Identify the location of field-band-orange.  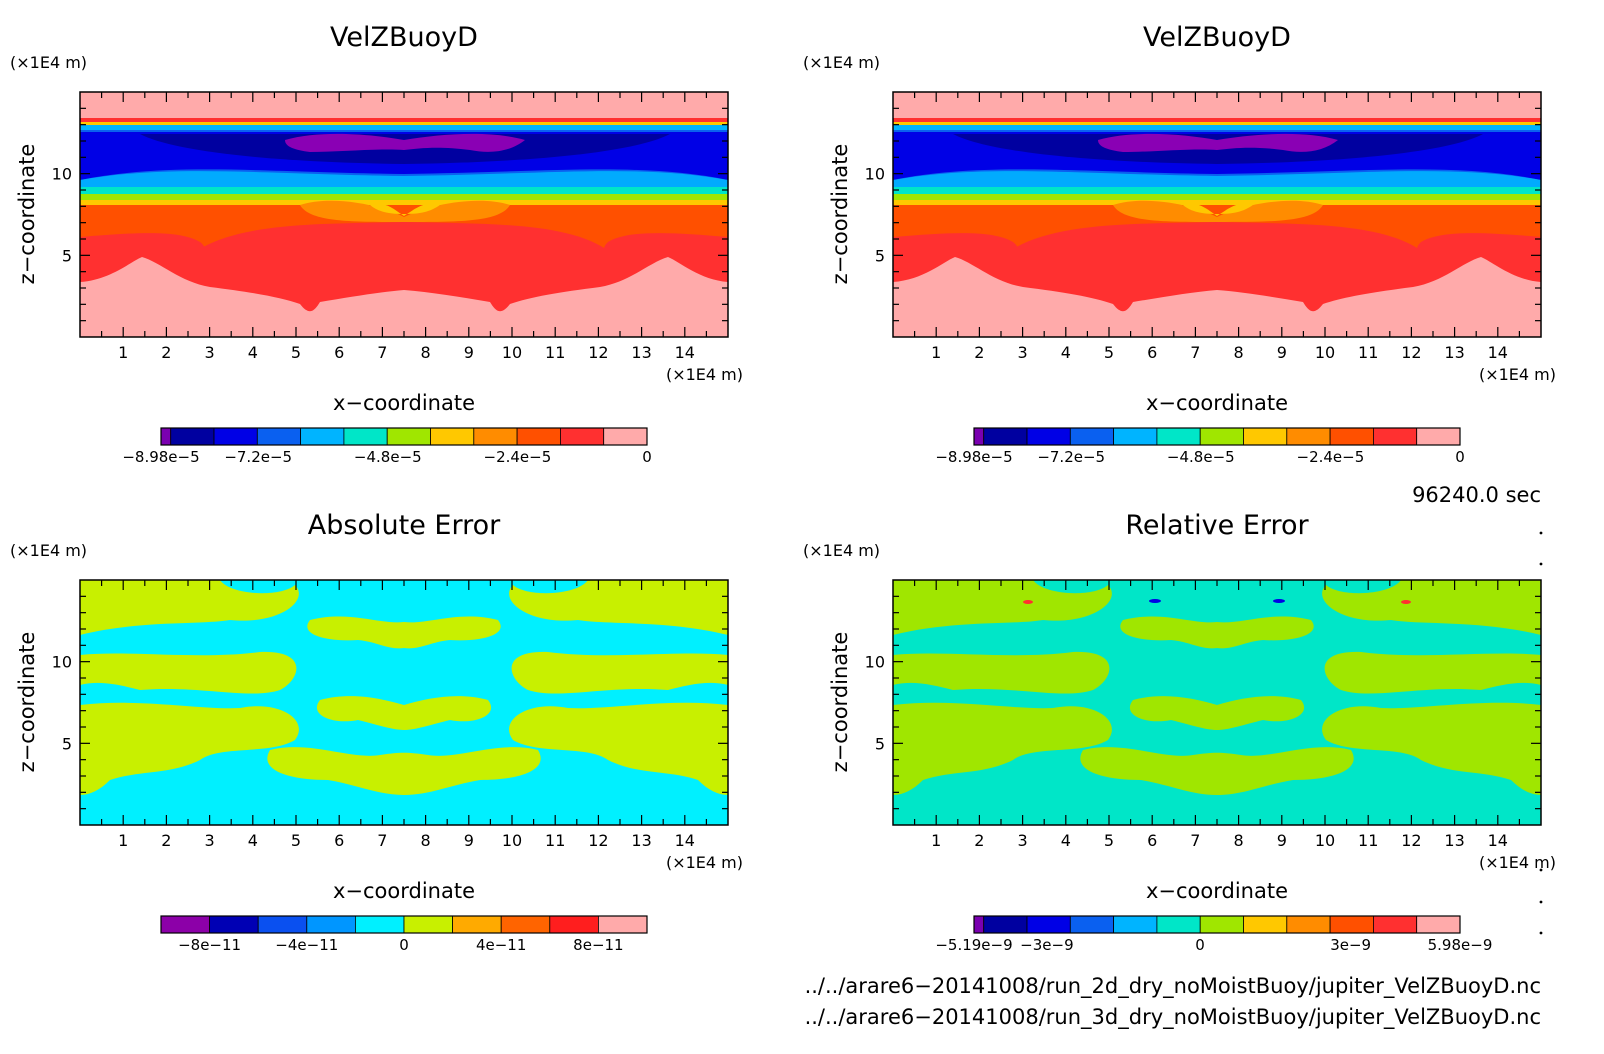
(404, 123).